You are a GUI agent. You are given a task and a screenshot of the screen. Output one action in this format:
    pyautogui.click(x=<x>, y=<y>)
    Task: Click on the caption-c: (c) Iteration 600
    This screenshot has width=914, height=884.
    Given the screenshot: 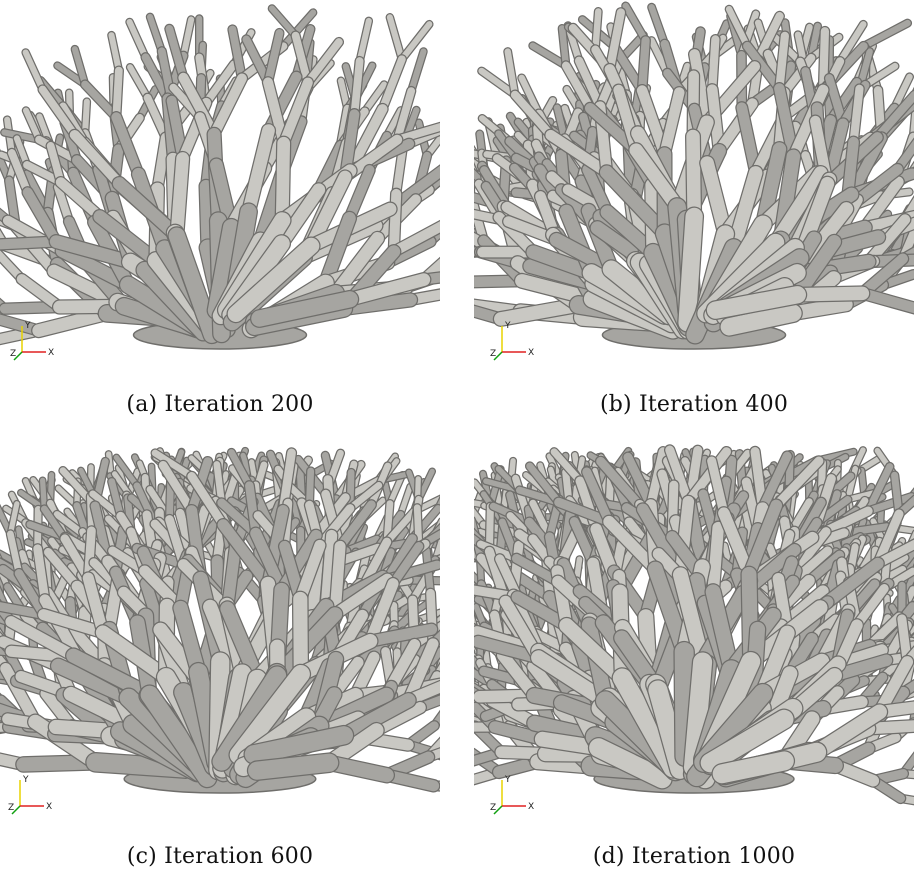 What is the action you would take?
    pyautogui.click(x=220, y=856)
    